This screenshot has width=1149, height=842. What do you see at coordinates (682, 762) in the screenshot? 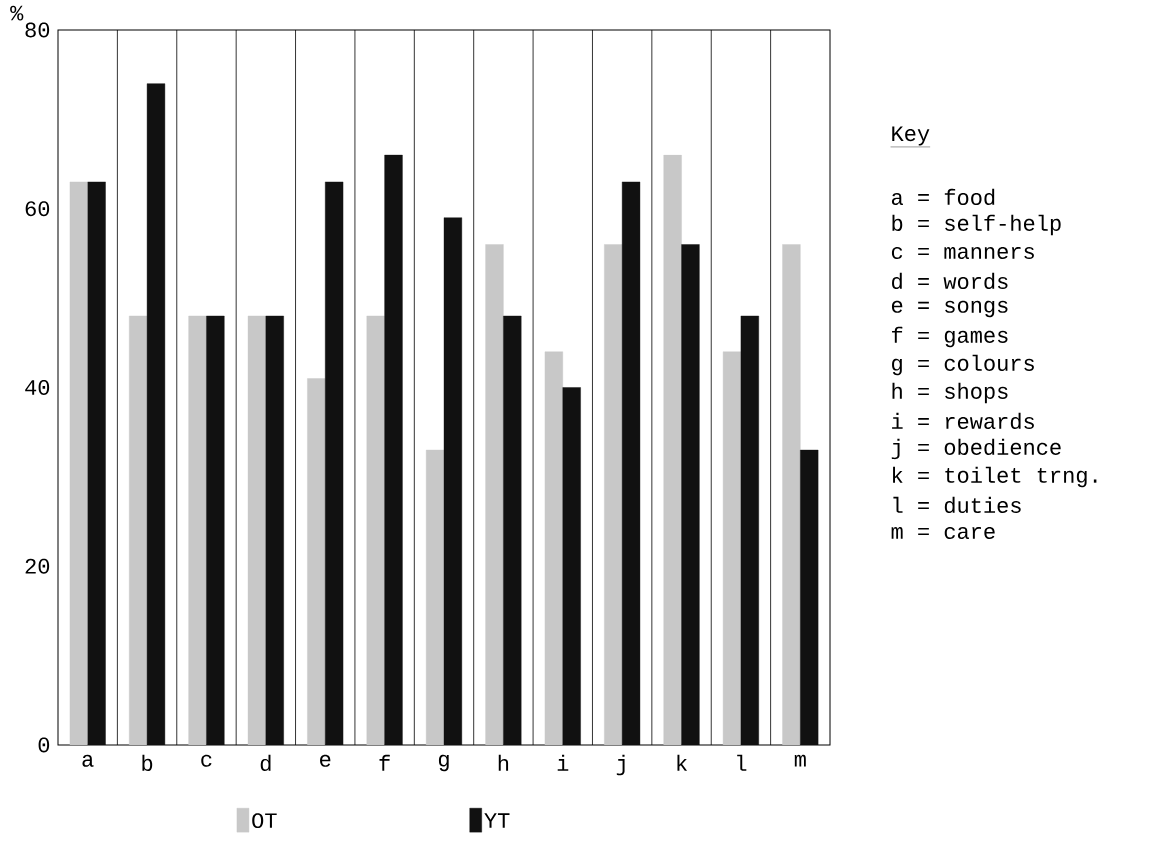
I see `x-tick-label: k` at bounding box center [682, 762].